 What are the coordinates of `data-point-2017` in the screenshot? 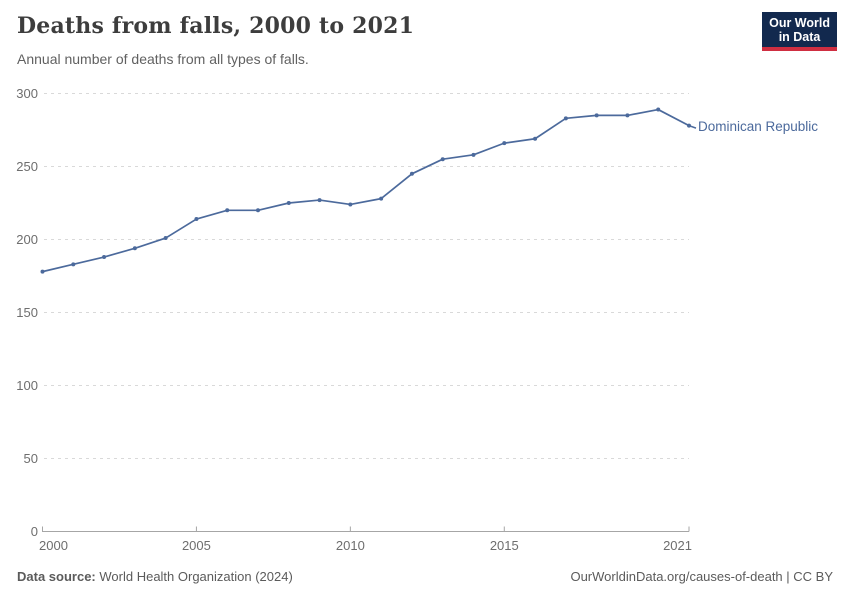 It's located at (565, 118).